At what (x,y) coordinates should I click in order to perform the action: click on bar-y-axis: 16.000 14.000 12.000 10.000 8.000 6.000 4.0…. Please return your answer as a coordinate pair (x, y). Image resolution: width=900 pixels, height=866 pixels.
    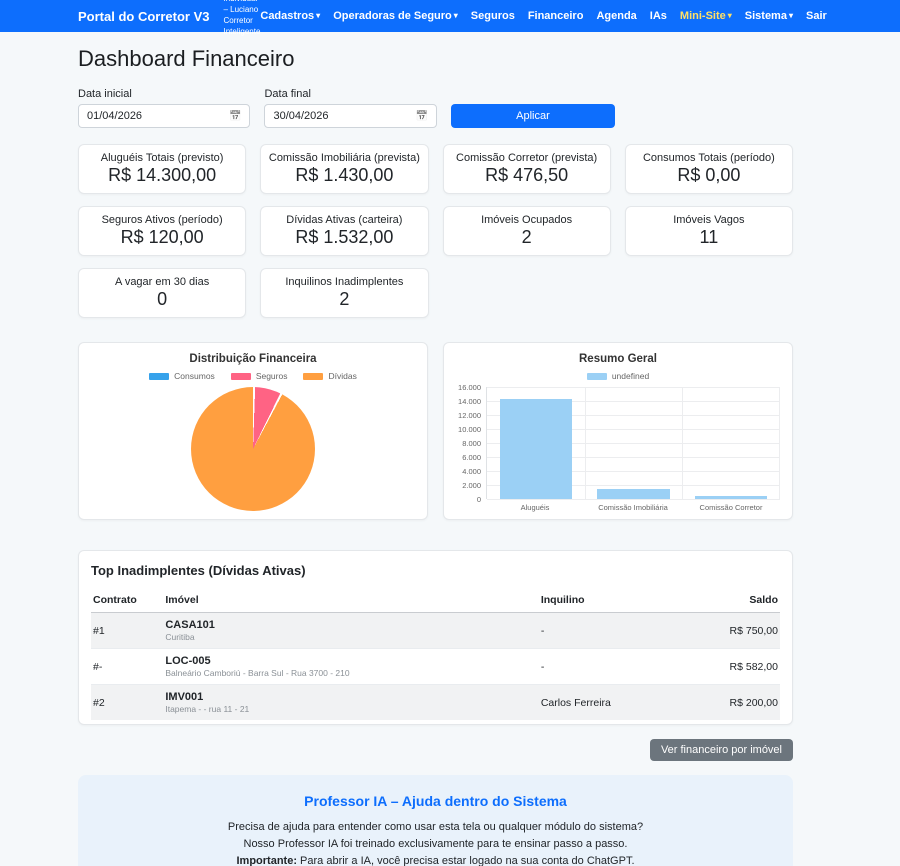
    Looking at the image, I should click on (469, 443).